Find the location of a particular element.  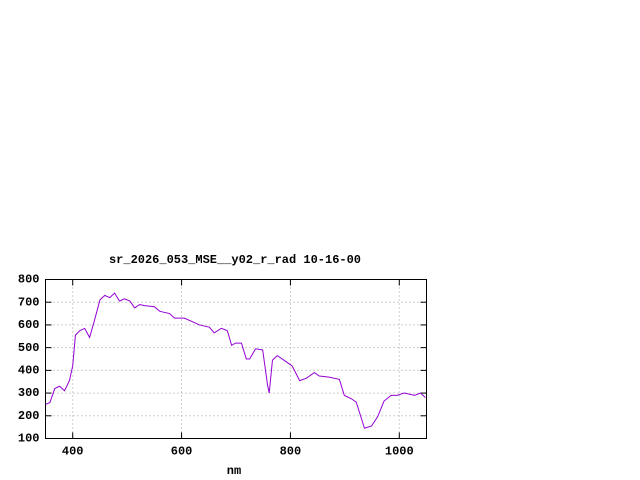

x-tick-label: 600 is located at coordinates (182, 452).